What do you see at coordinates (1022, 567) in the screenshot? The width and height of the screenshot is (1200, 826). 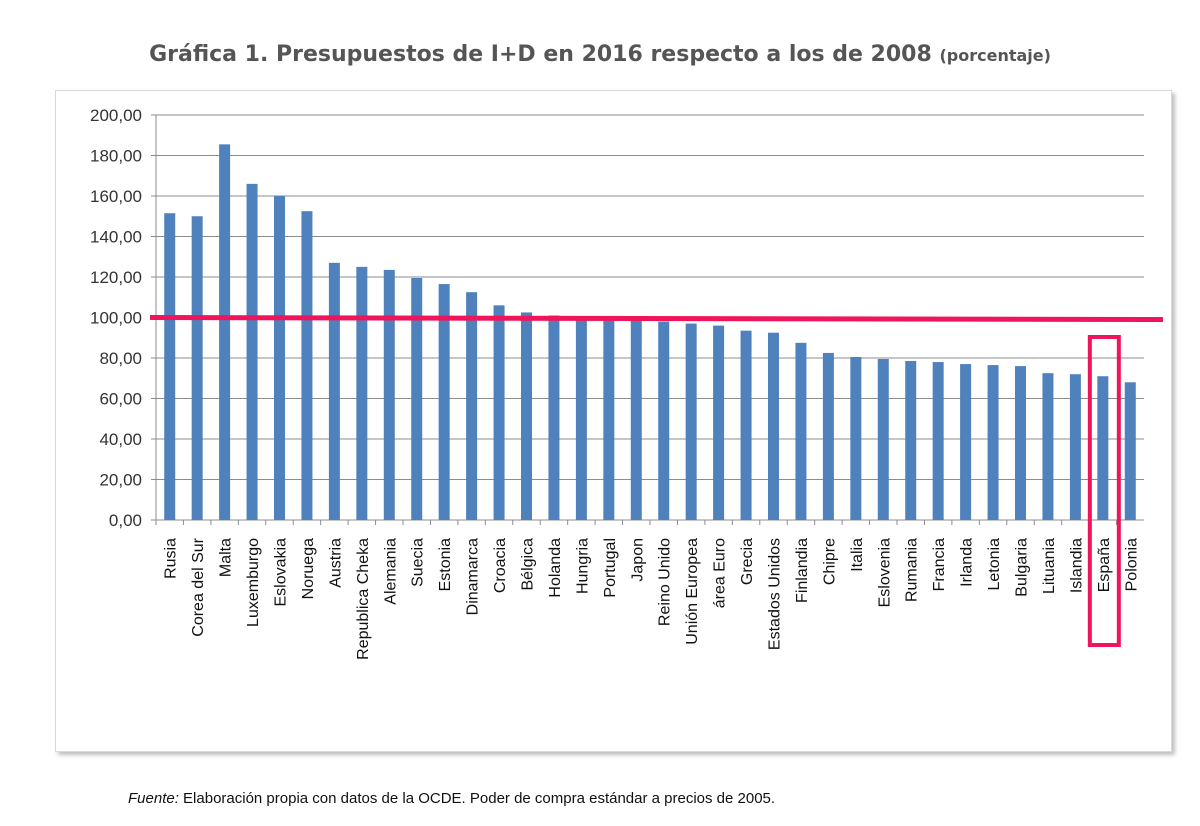 I see `x-tick-label: Bulgaria` at bounding box center [1022, 567].